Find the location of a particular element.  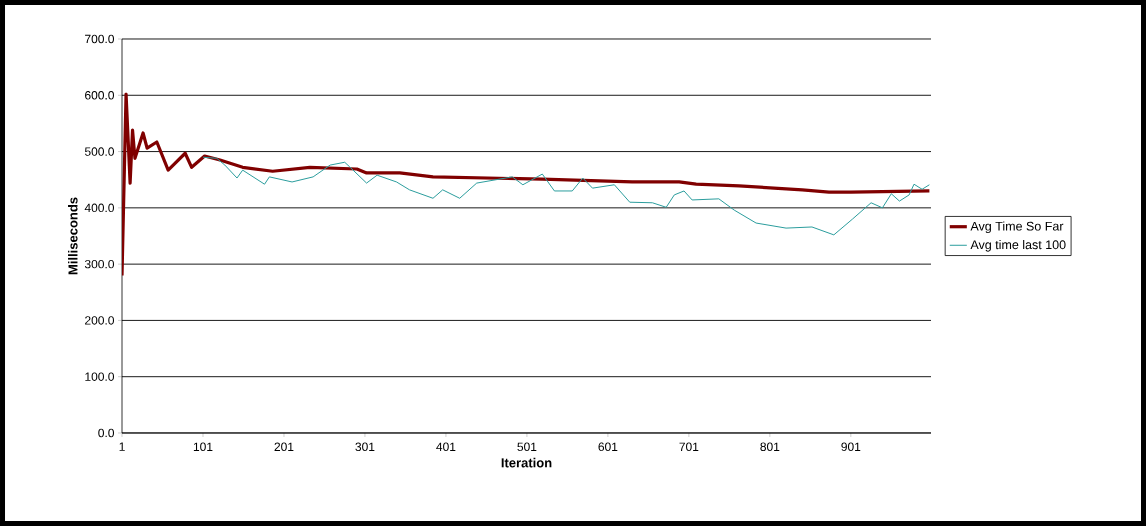

y-tick-label: 400.0 is located at coordinates (99, 208).